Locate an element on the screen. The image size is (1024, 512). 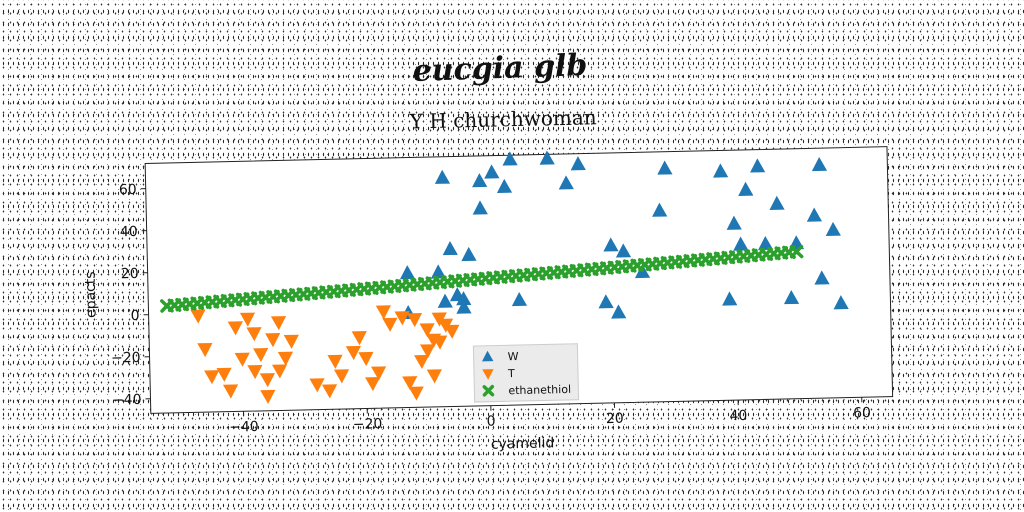
series-point-ethanethiol is located at coordinates (796, 251).